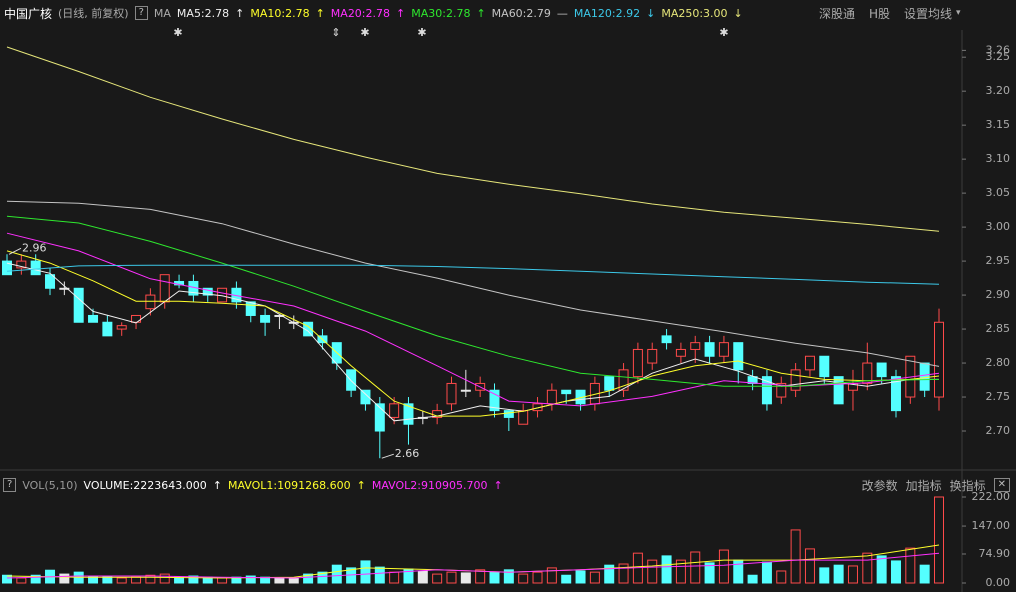 Image resolution: width=1016 pixels, height=592 pixels. What do you see at coordinates (562, 13) in the screenshot?
I see `legend-trend: —` at bounding box center [562, 13].